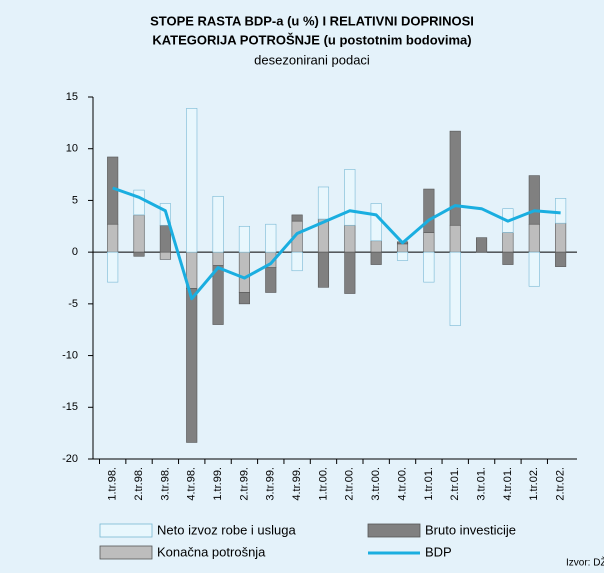 The height and width of the screenshot is (573, 604). What do you see at coordinates (376, 484) in the screenshot?
I see `x-tick-label: 3.tr.00.` at bounding box center [376, 484].